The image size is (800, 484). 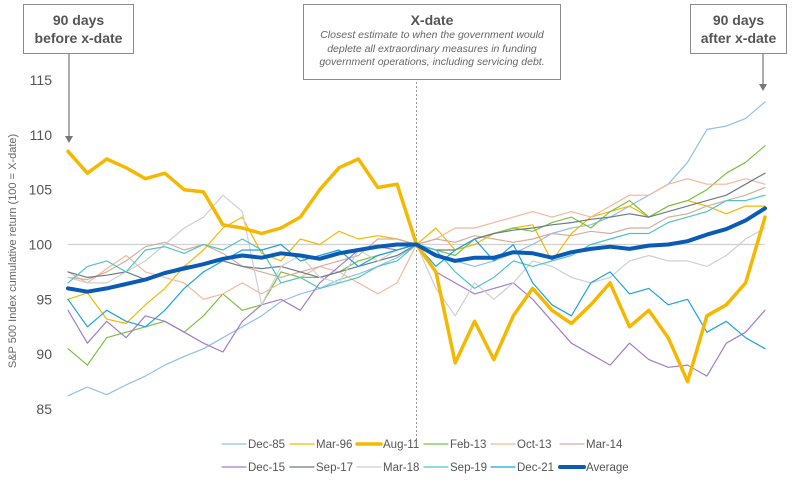 What do you see at coordinates (41, 80) in the screenshot?
I see `y-tick-label: 115` at bounding box center [41, 80].